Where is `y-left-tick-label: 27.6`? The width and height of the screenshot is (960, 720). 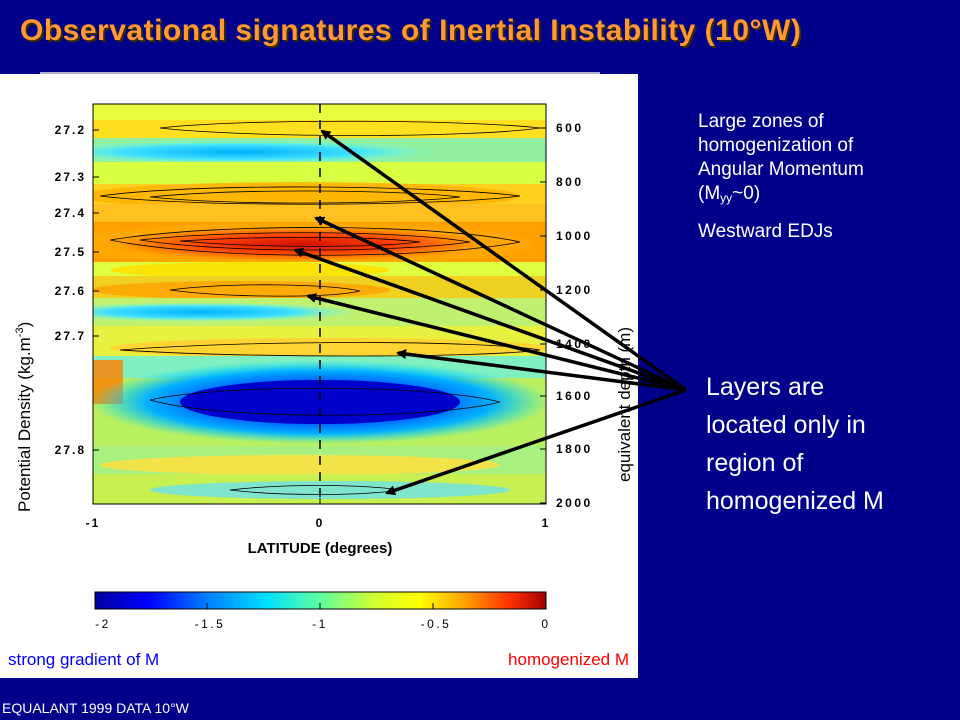 y-left-tick-label: 27.6 is located at coordinates (70, 291).